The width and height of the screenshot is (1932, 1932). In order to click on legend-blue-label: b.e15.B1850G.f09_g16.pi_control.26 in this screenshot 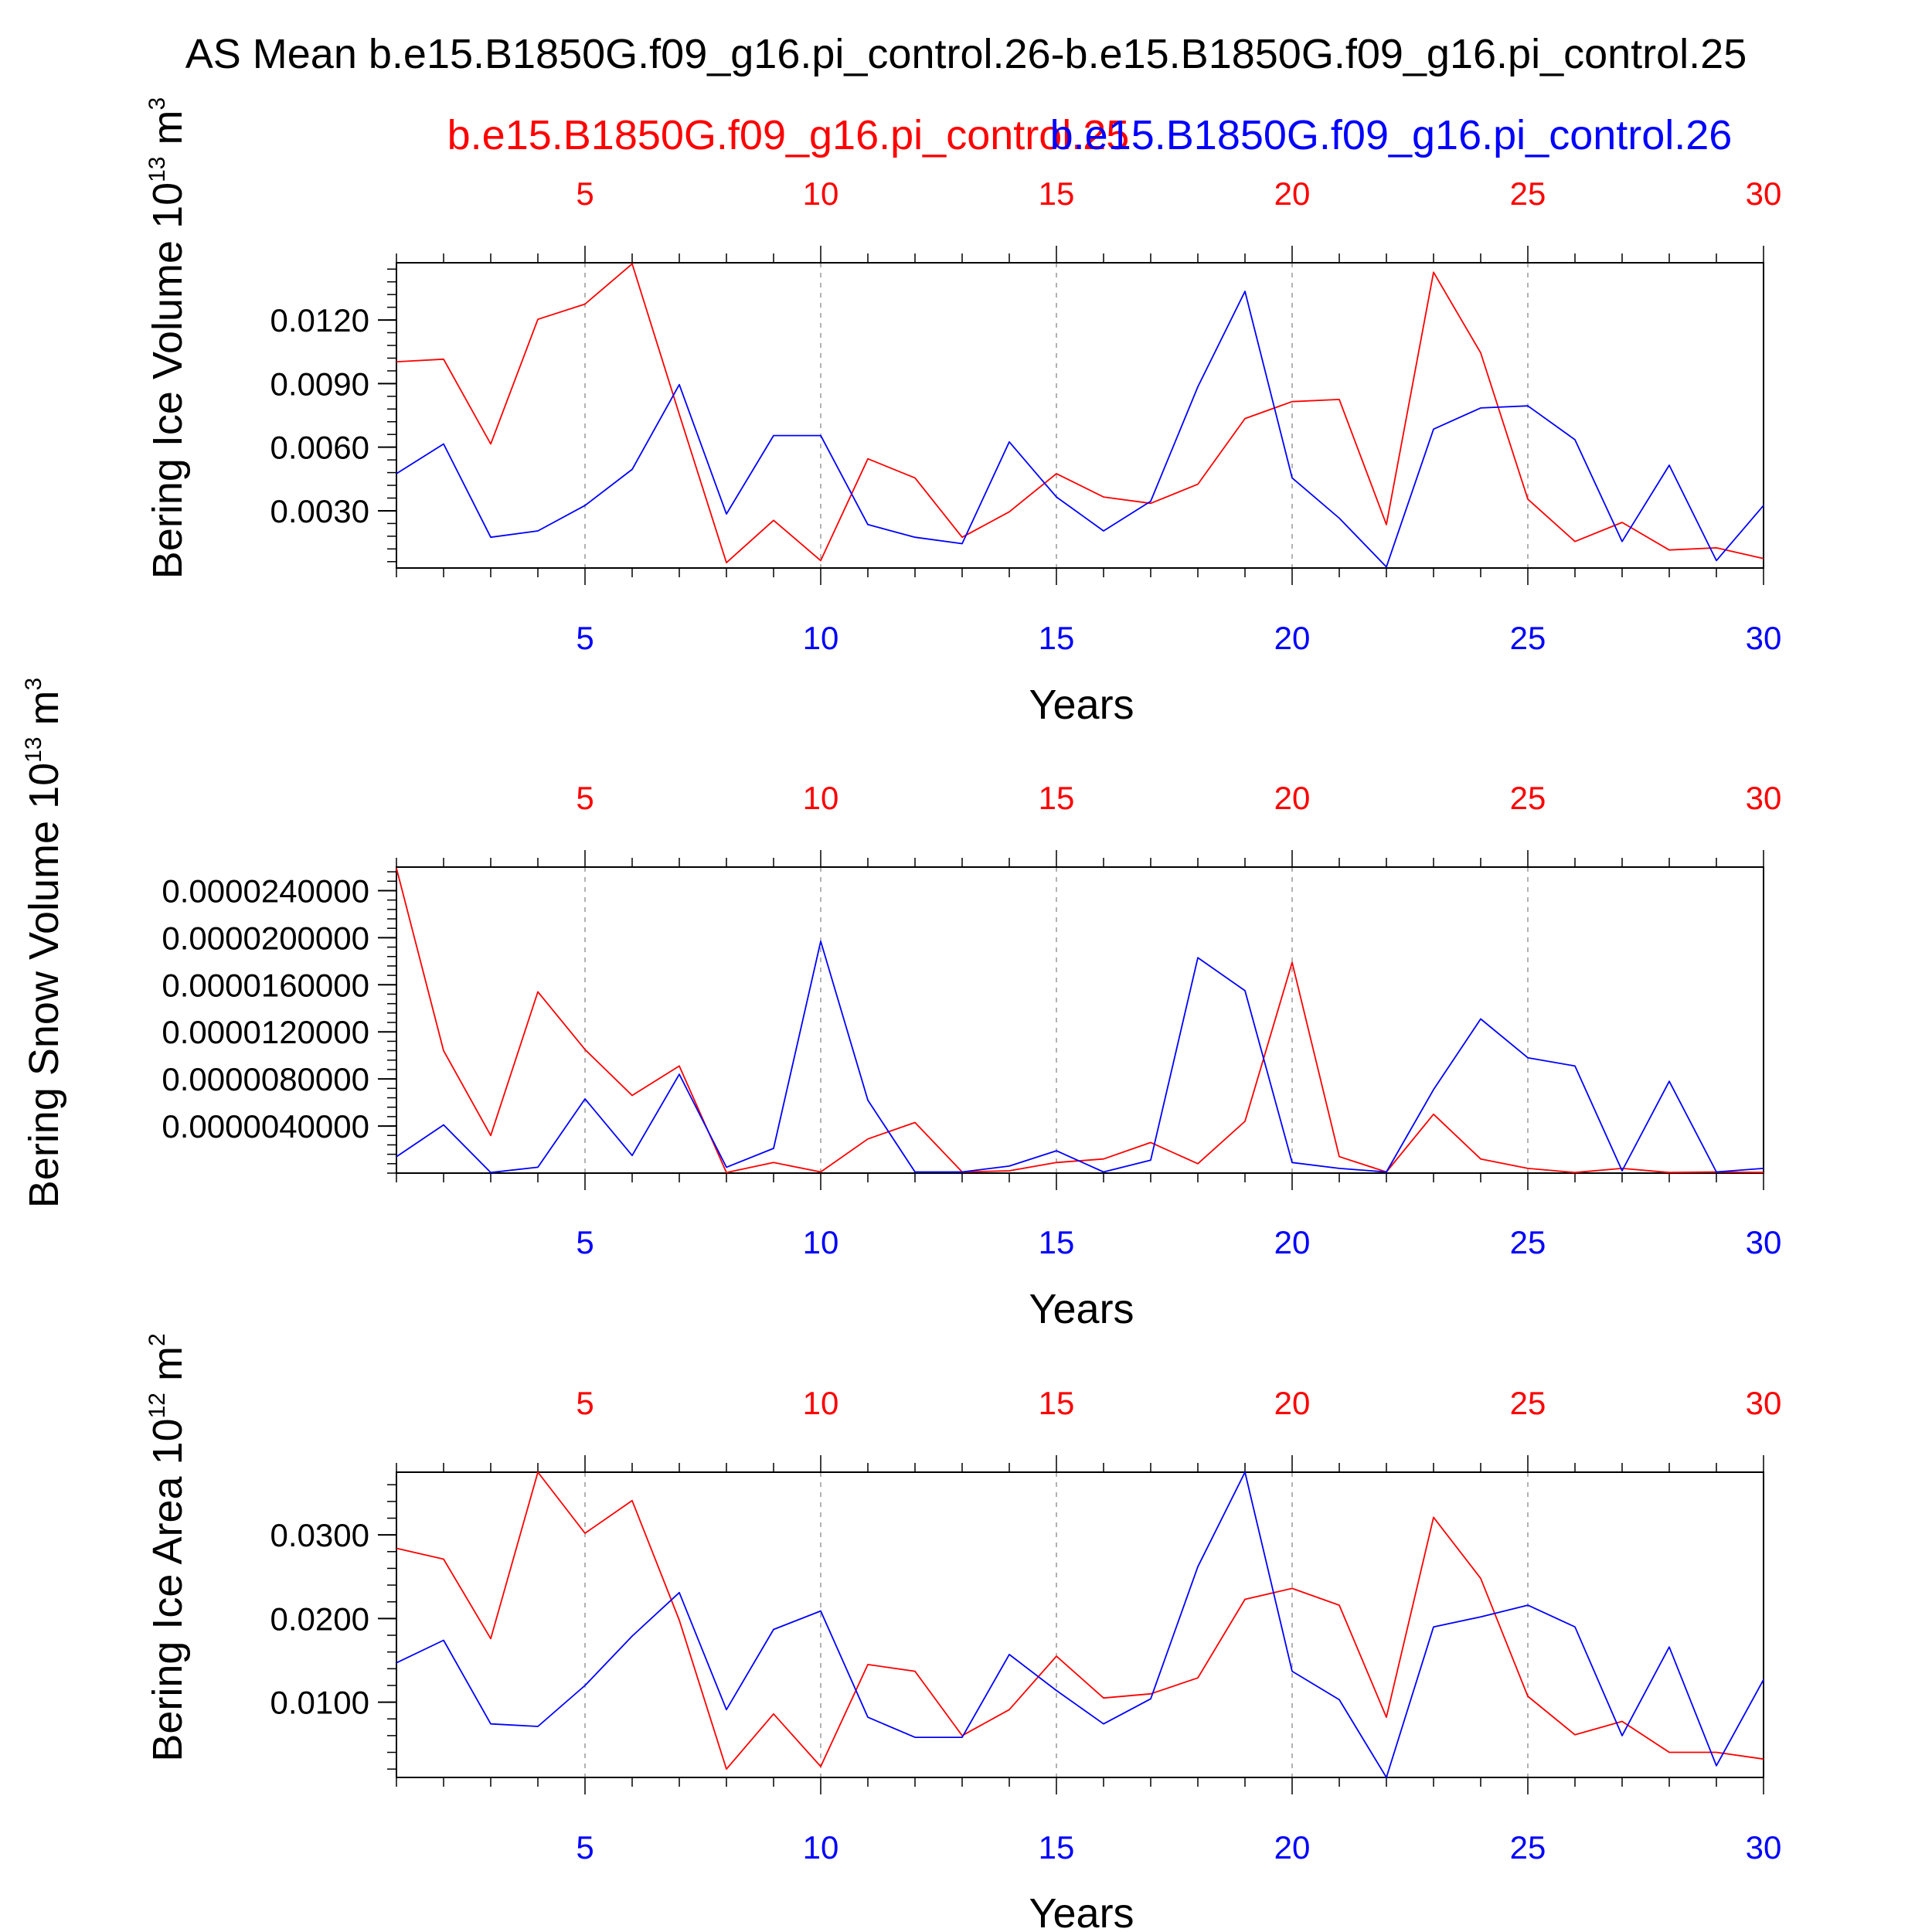, I will do `click(1391, 135)`.